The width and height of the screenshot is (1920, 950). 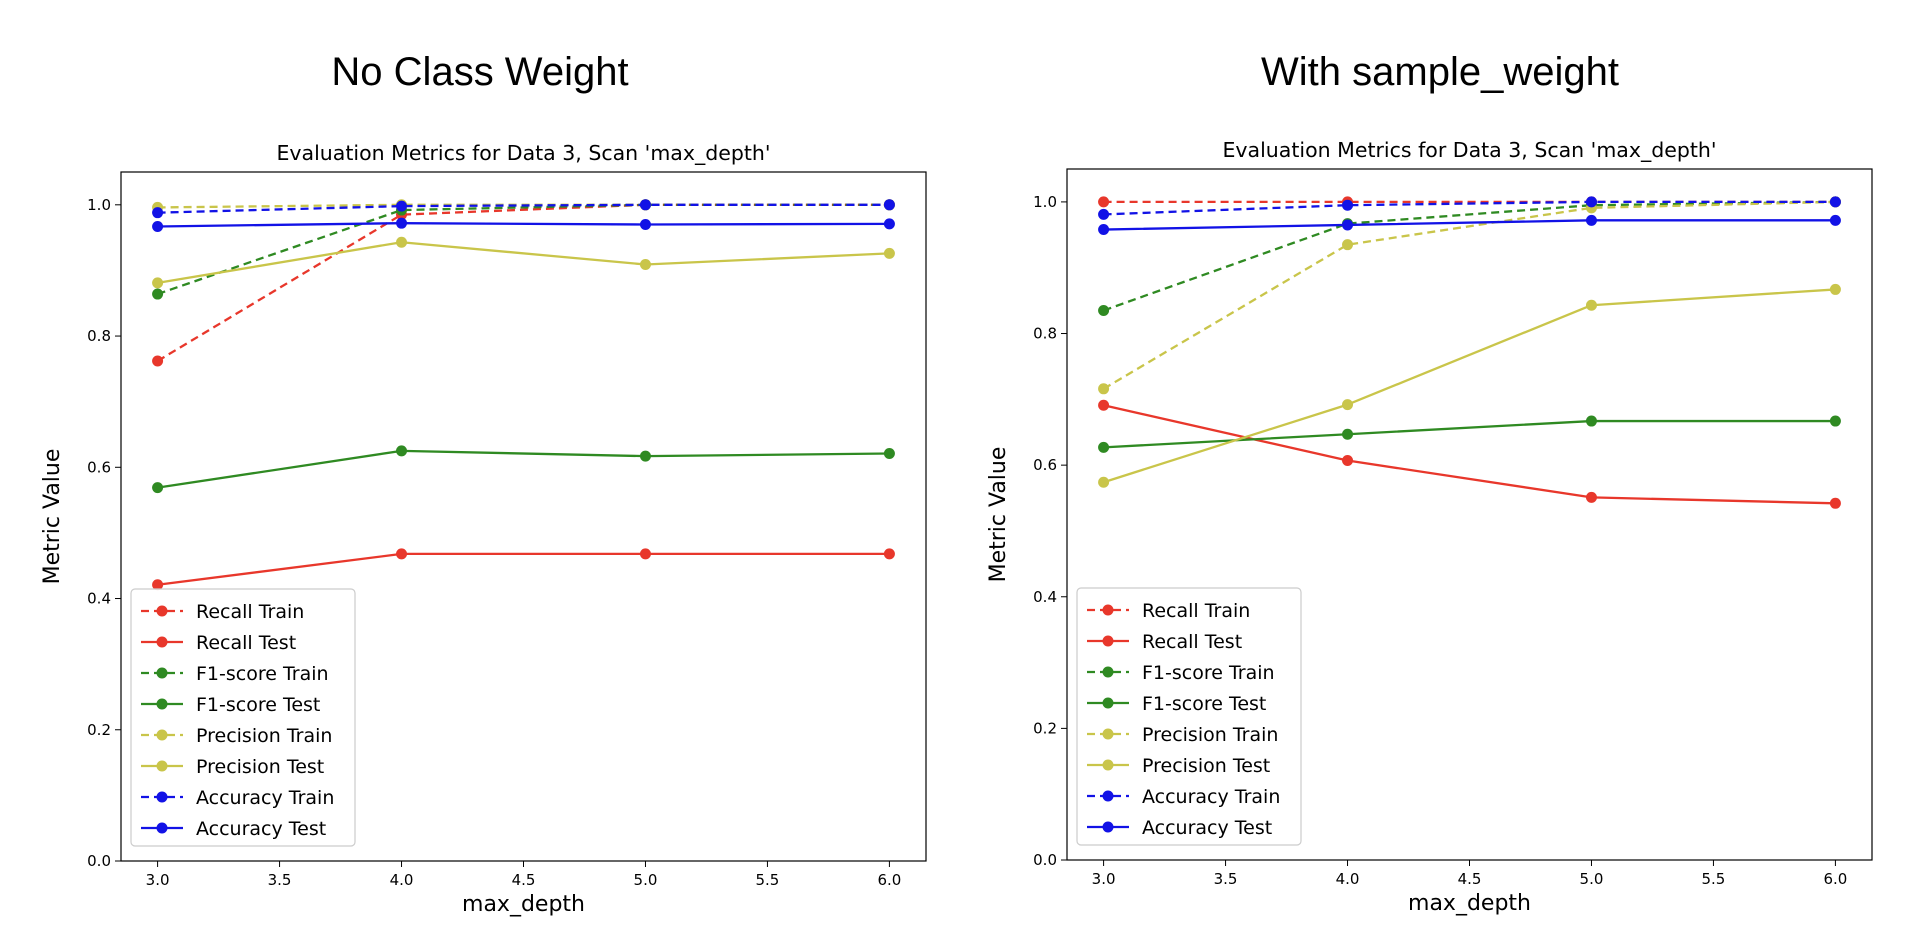 What do you see at coordinates (889, 880) in the screenshot?
I see `x-tick-label: 6.0` at bounding box center [889, 880].